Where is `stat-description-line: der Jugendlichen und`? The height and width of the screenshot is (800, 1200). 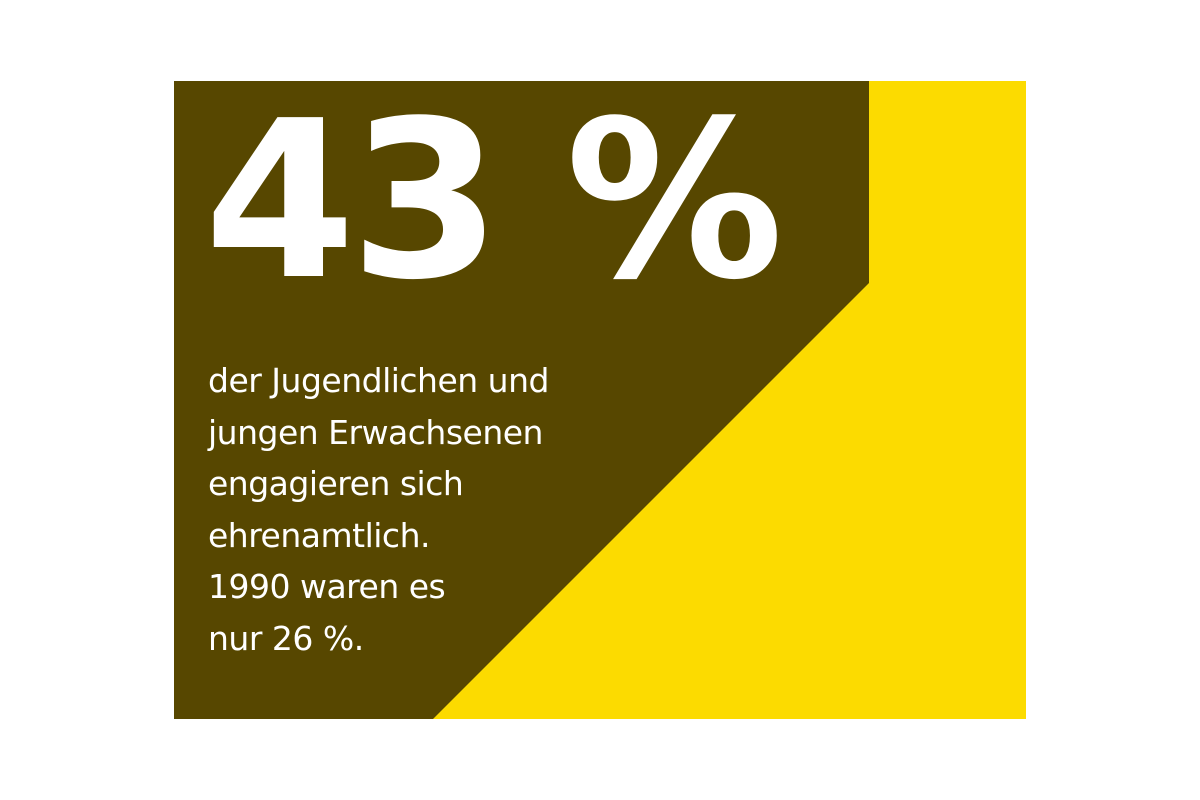
stat-description-line: der Jugendlichen und is located at coordinates (378, 380).